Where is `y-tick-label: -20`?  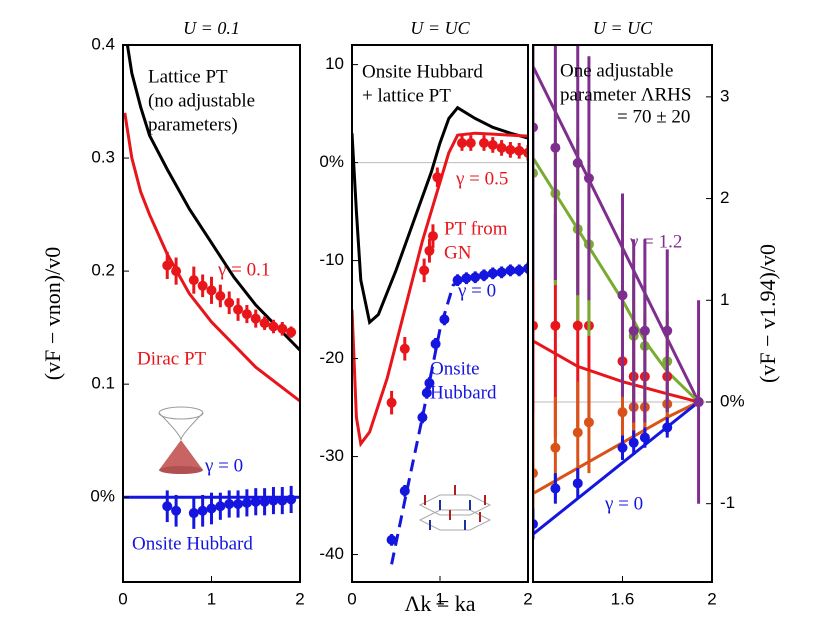
y-tick-label: -20 is located at coordinates (331, 357).